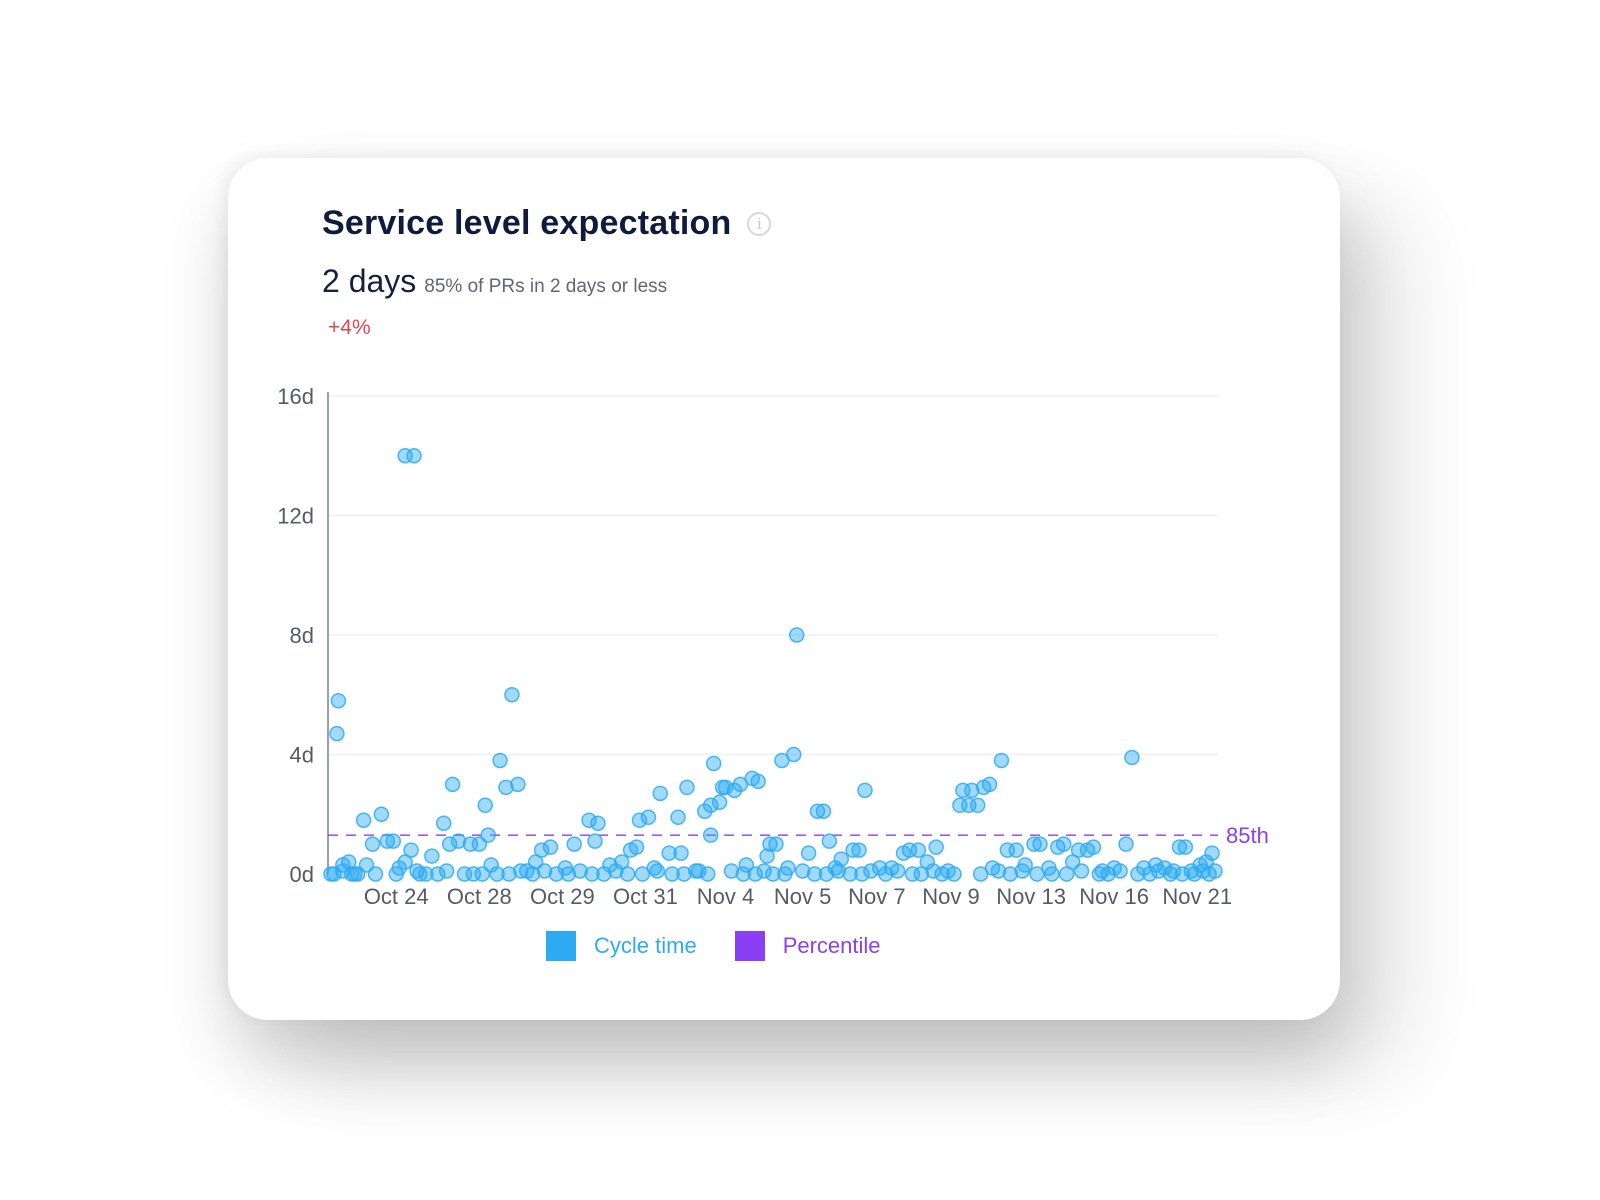 This screenshot has width=1600, height=1200. I want to click on legend-swatch-percentile, so click(749, 946).